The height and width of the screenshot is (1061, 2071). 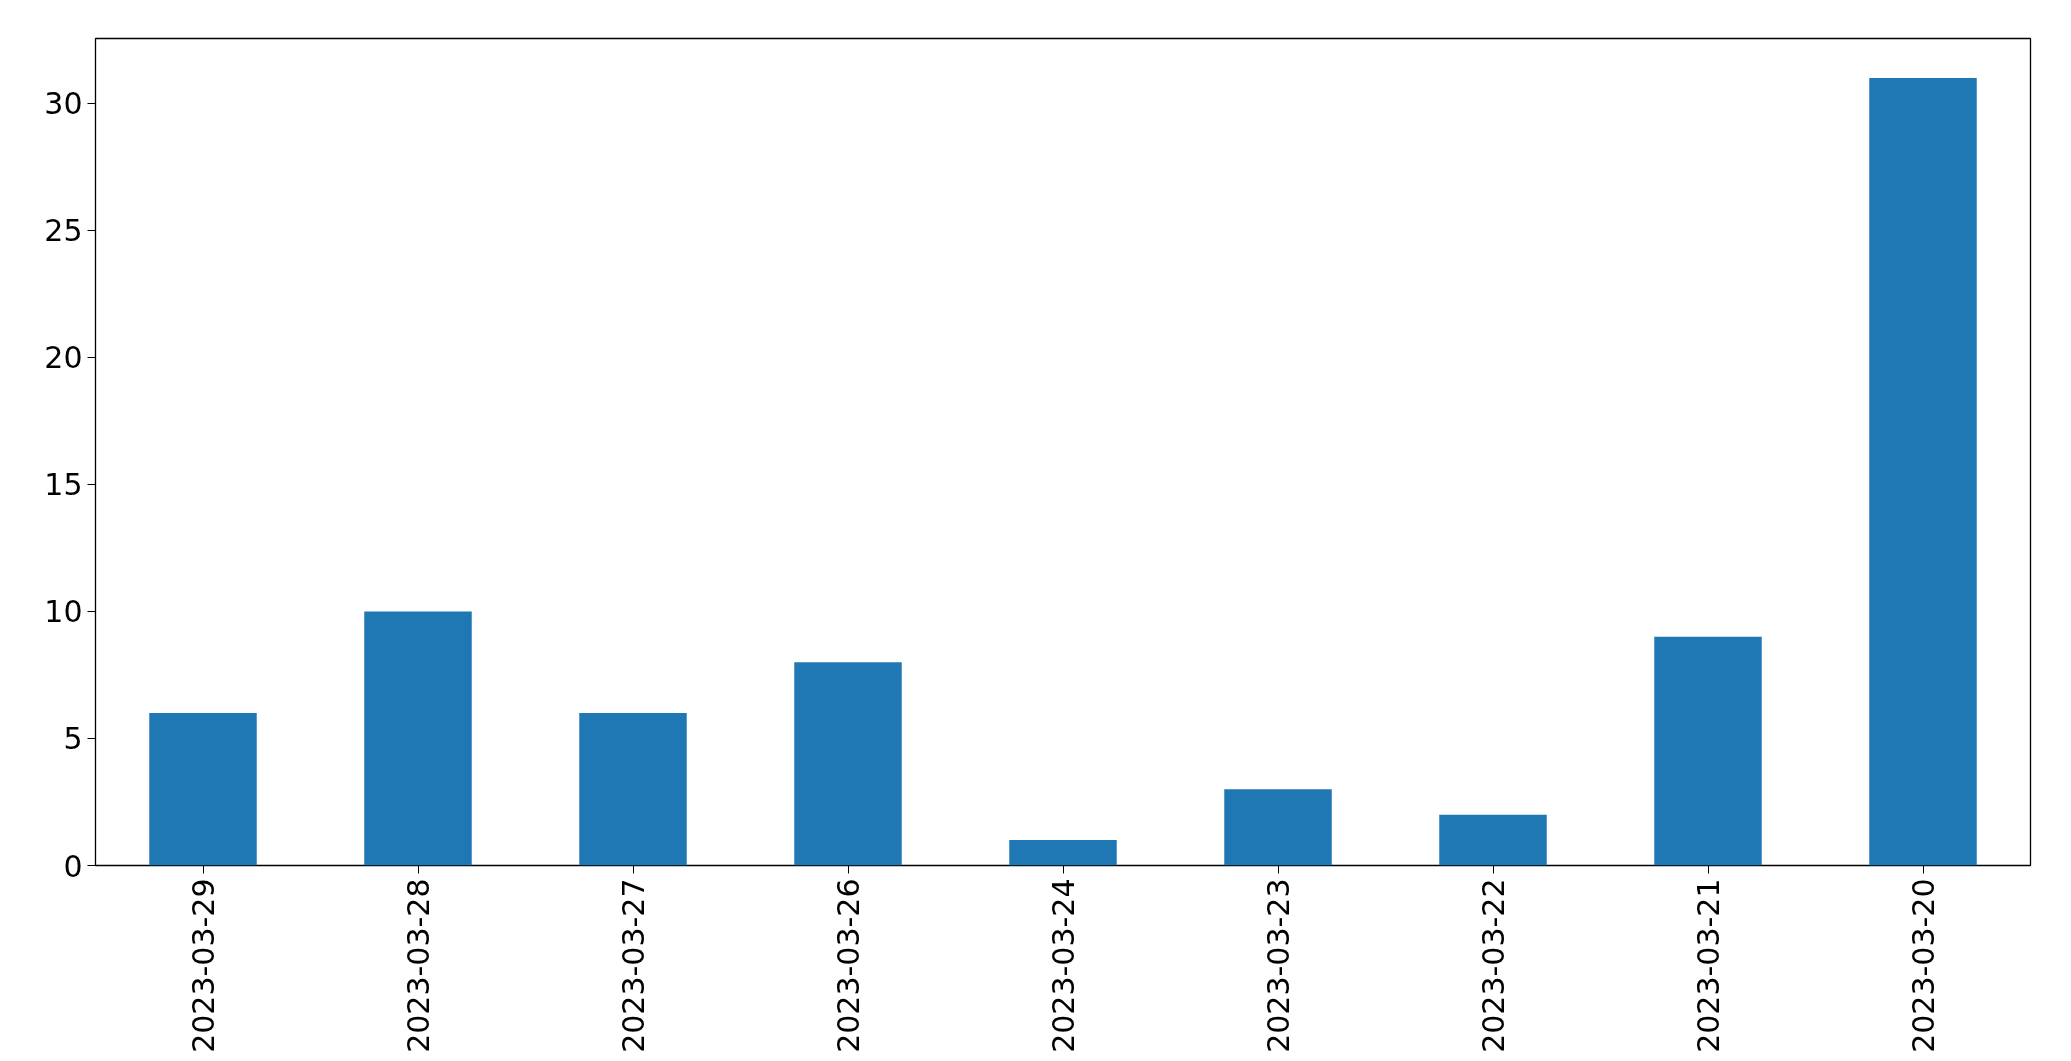 I want to click on y-tick-label: 25, so click(x=63, y=231).